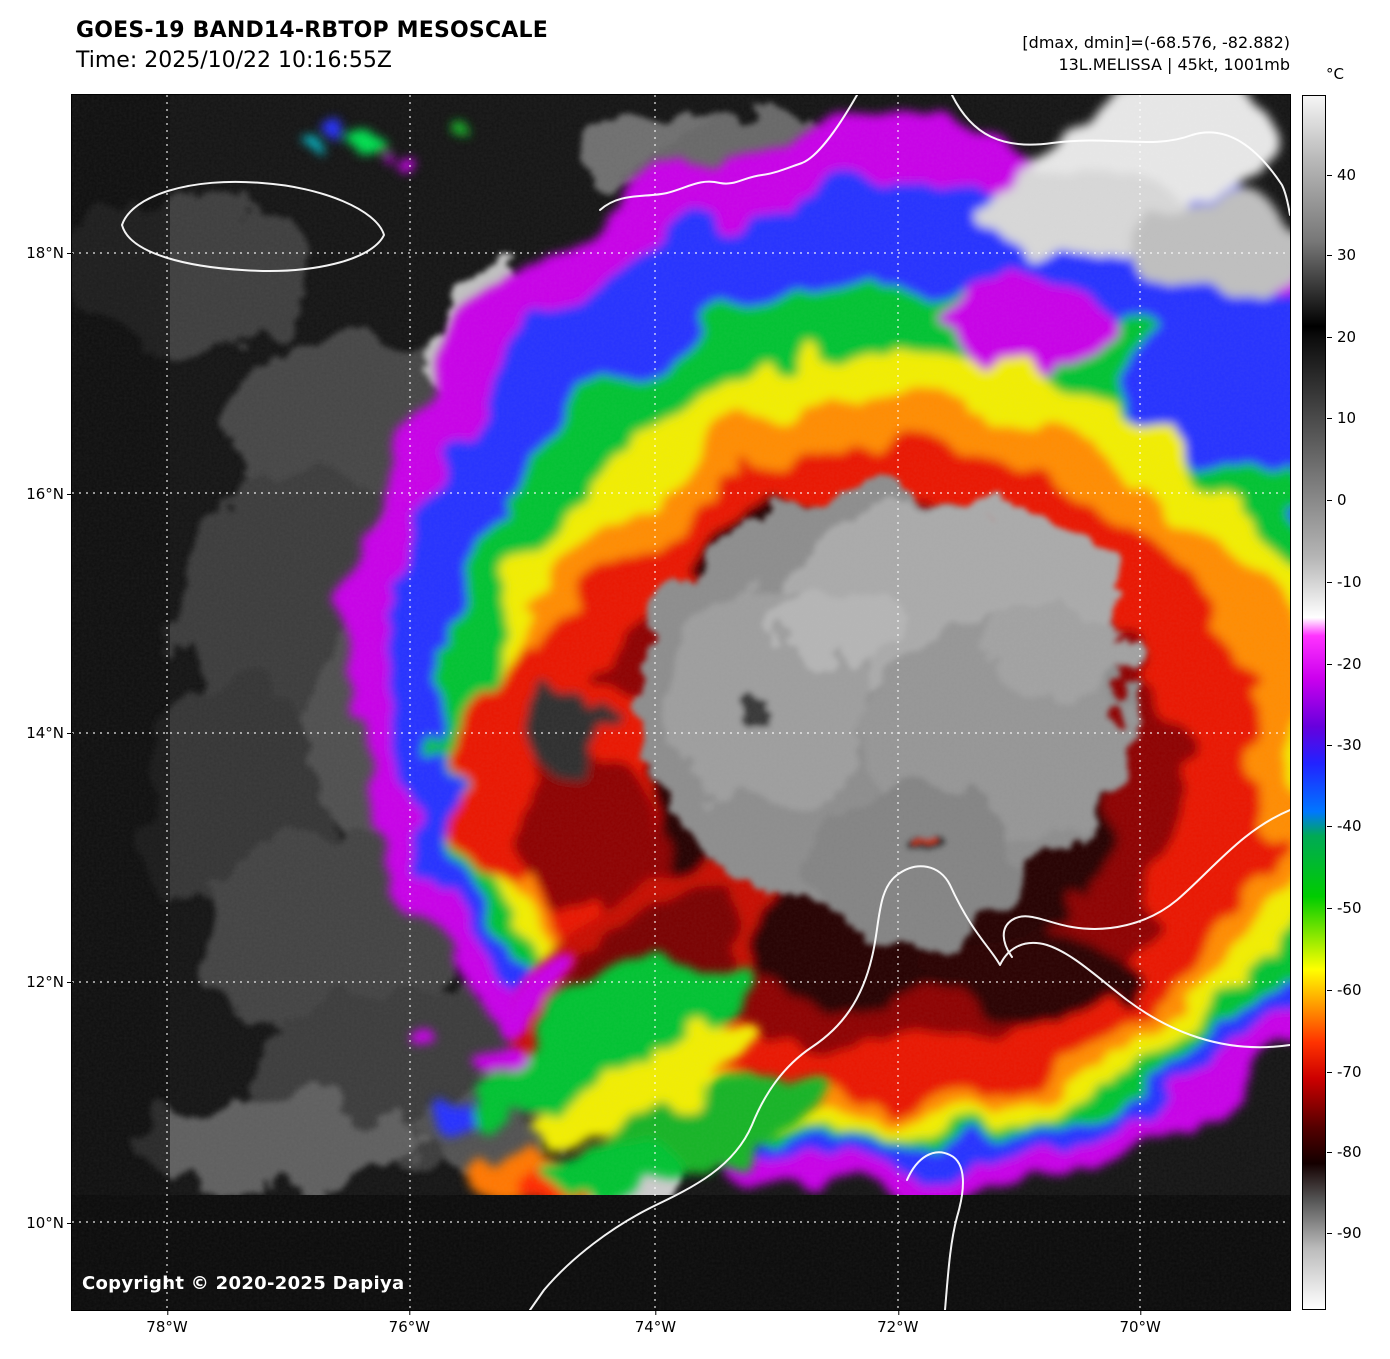 The height and width of the screenshot is (1359, 1390). Describe the element at coordinates (1349, 990) in the screenshot. I see `colorbar-tick-label: -60` at that location.